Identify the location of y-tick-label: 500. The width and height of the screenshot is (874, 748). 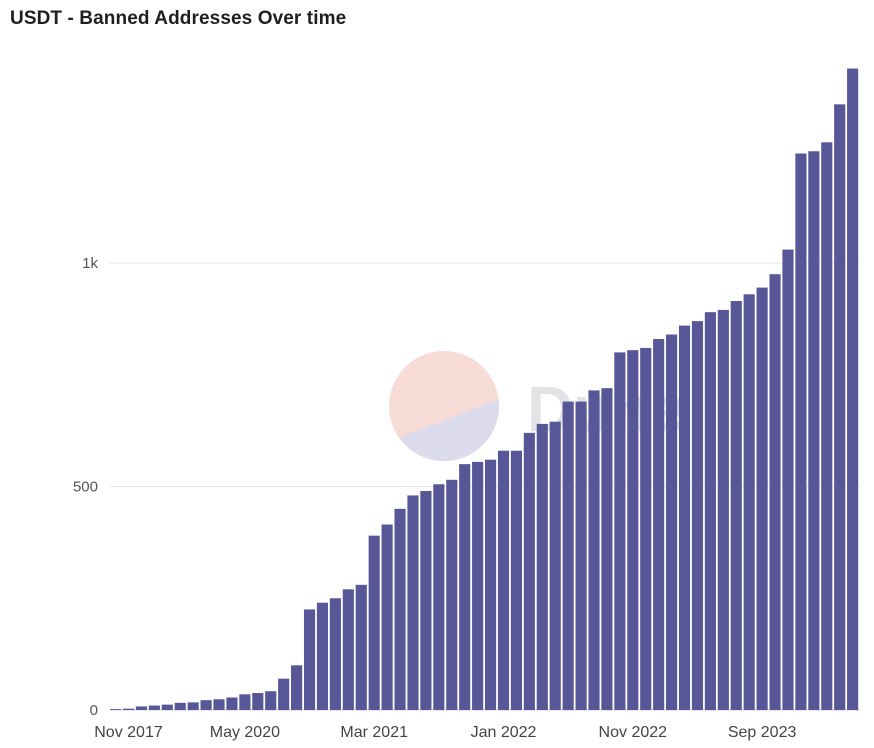
(85, 487).